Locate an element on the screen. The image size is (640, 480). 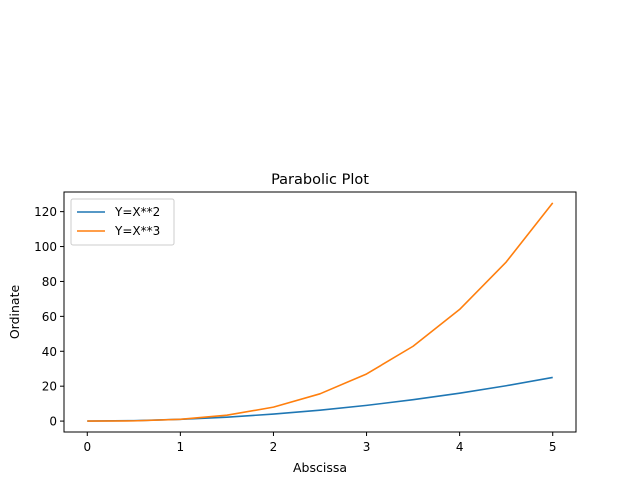
legend-box is located at coordinates (122, 222).